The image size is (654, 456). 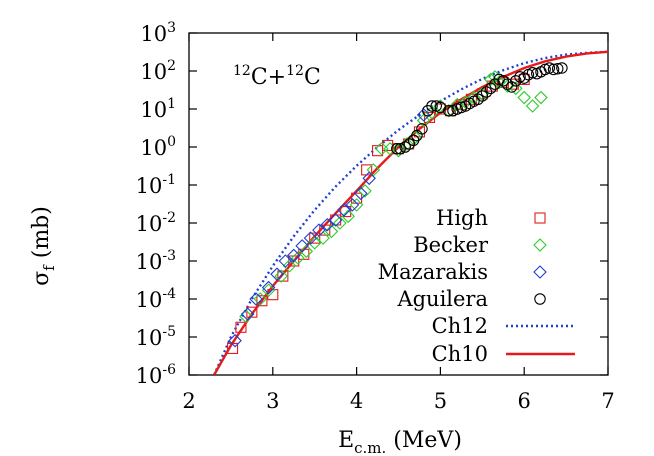 I want to click on y-tick-label: 10⁻⁶, so click(x=156, y=375).